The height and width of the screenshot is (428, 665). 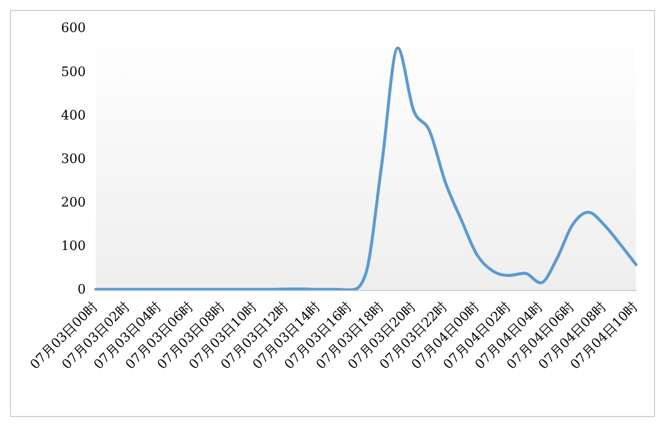 I want to click on y-tick-label: 400, so click(x=73, y=116).